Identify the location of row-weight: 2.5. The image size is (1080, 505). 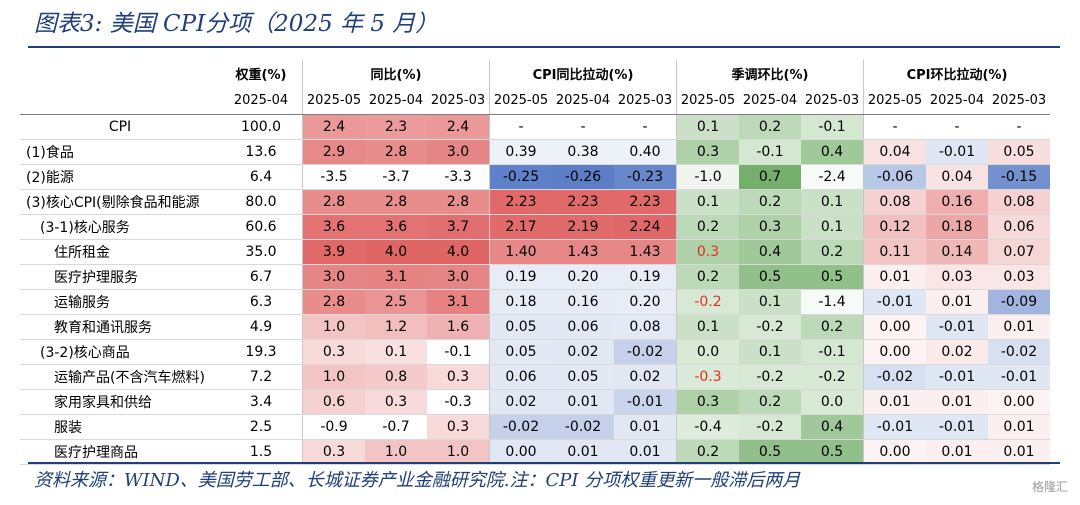
(261, 427).